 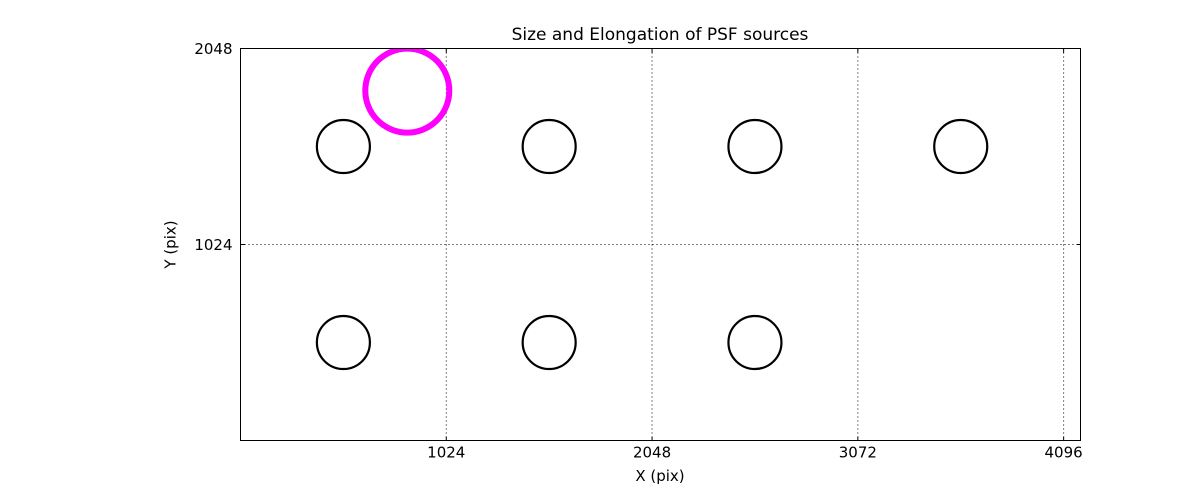 What do you see at coordinates (446, 453) in the screenshot?
I see `x-tick-label-1024: 1024` at bounding box center [446, 453].